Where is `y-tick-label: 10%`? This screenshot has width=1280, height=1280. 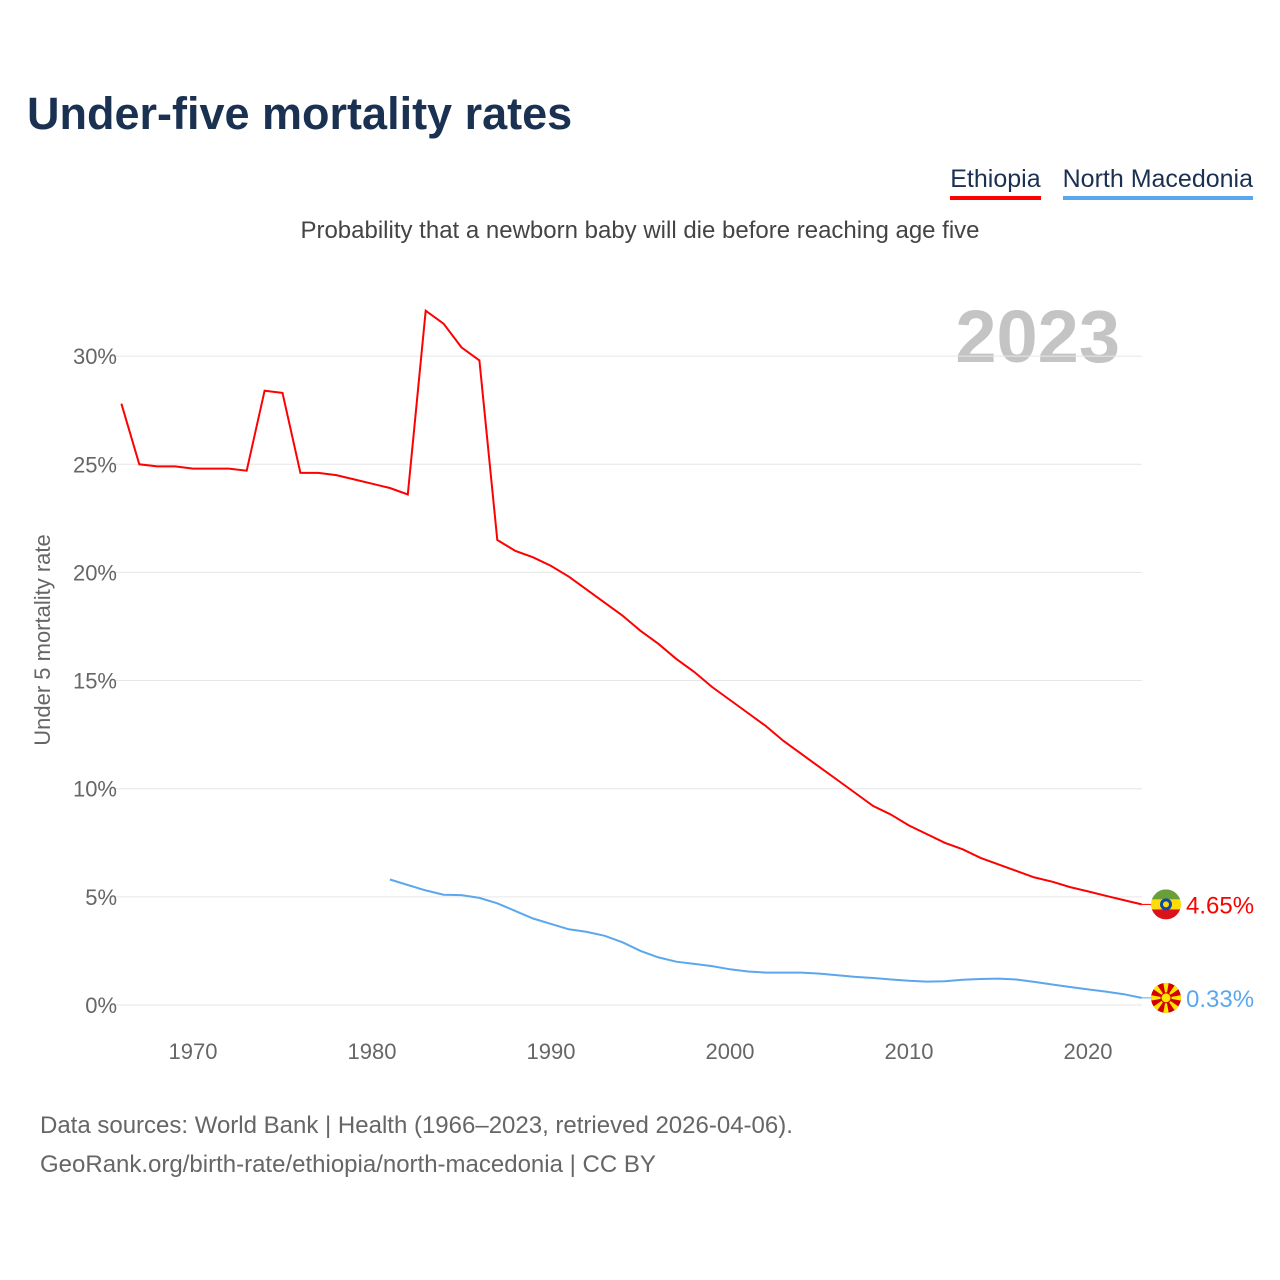 y-tick-label: 10% is located at coordinates (95, 789).